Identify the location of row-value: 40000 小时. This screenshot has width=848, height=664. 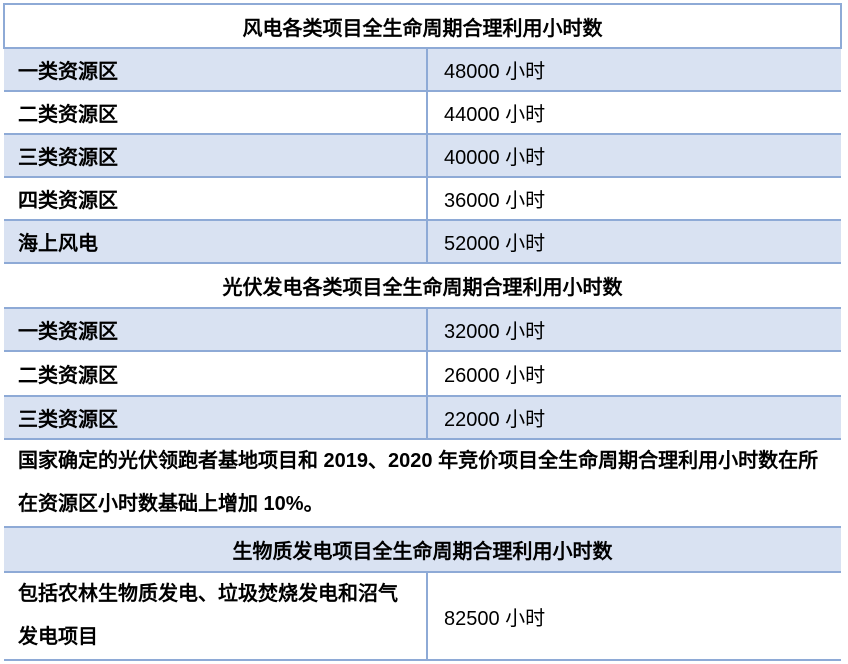
(634, 156).